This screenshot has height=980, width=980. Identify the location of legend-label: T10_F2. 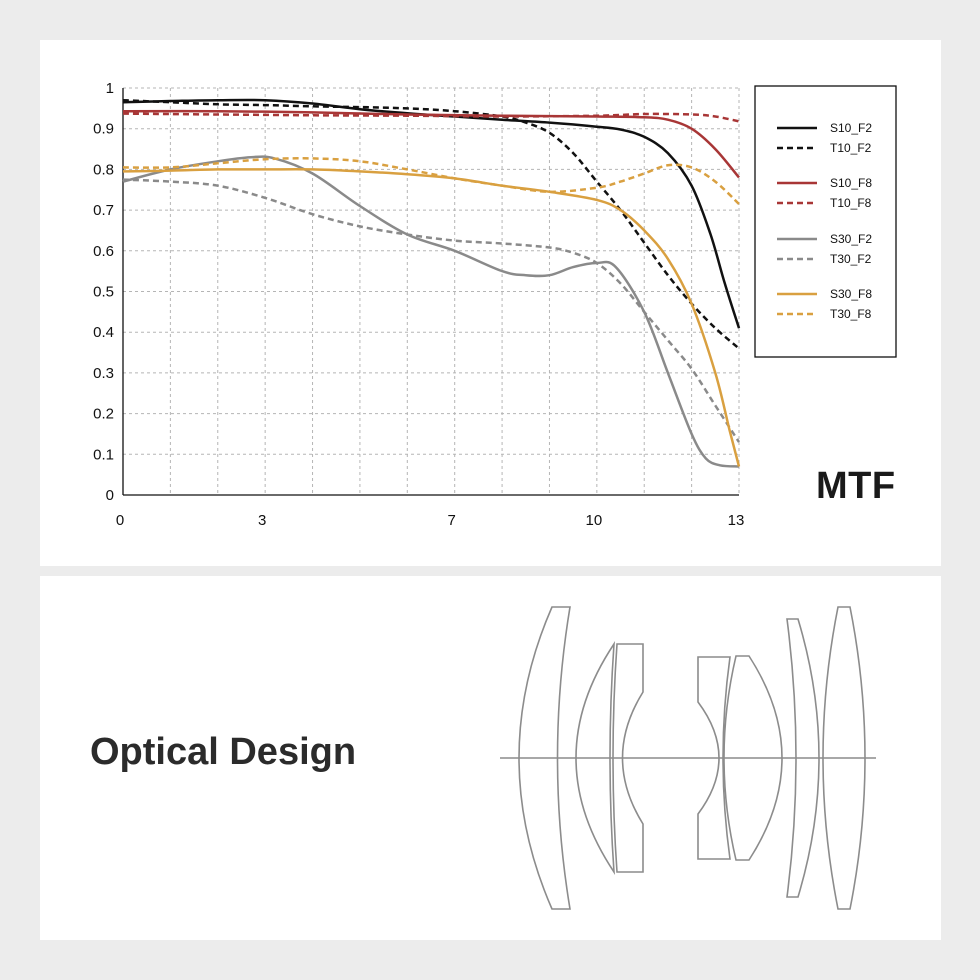
(851, 148).